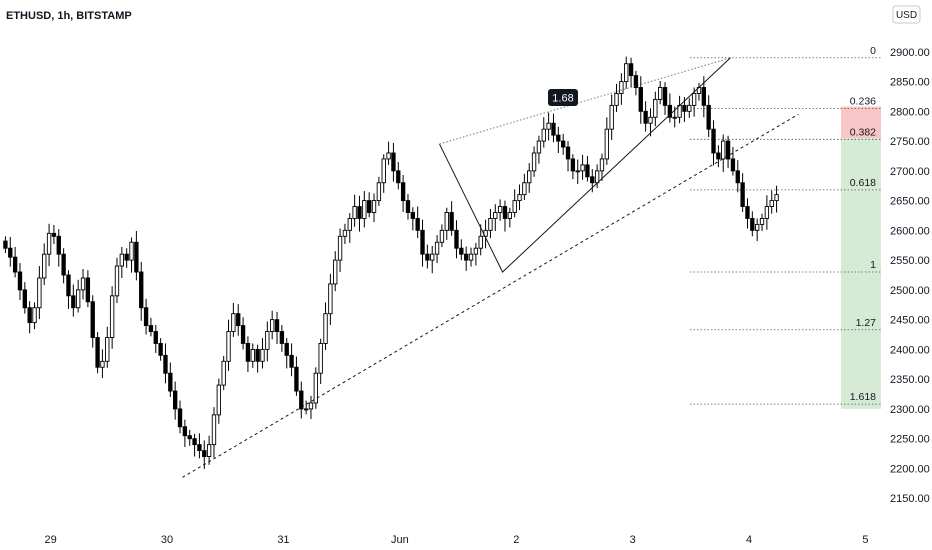 This screenshot has height=550, width=932. I want to click on currency-button: USD, so click(906, 14).